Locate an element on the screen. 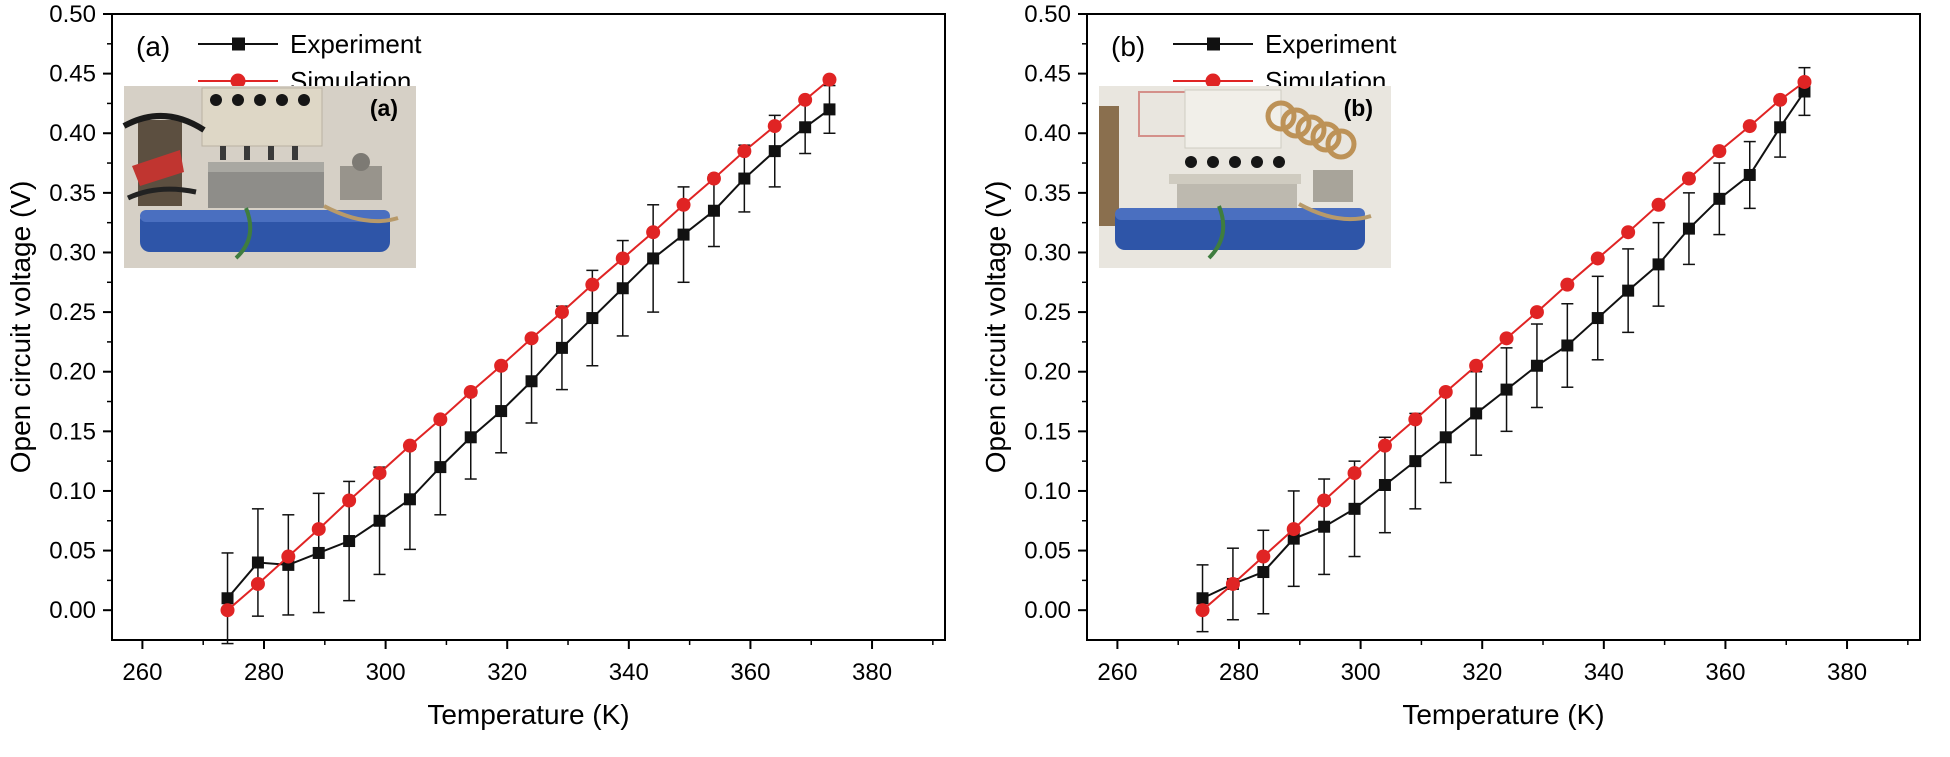 Image resolution: width=1950 pixels, height=757 pixels. y-tick-label: 0.05 is located at coordinates (1047, 551).